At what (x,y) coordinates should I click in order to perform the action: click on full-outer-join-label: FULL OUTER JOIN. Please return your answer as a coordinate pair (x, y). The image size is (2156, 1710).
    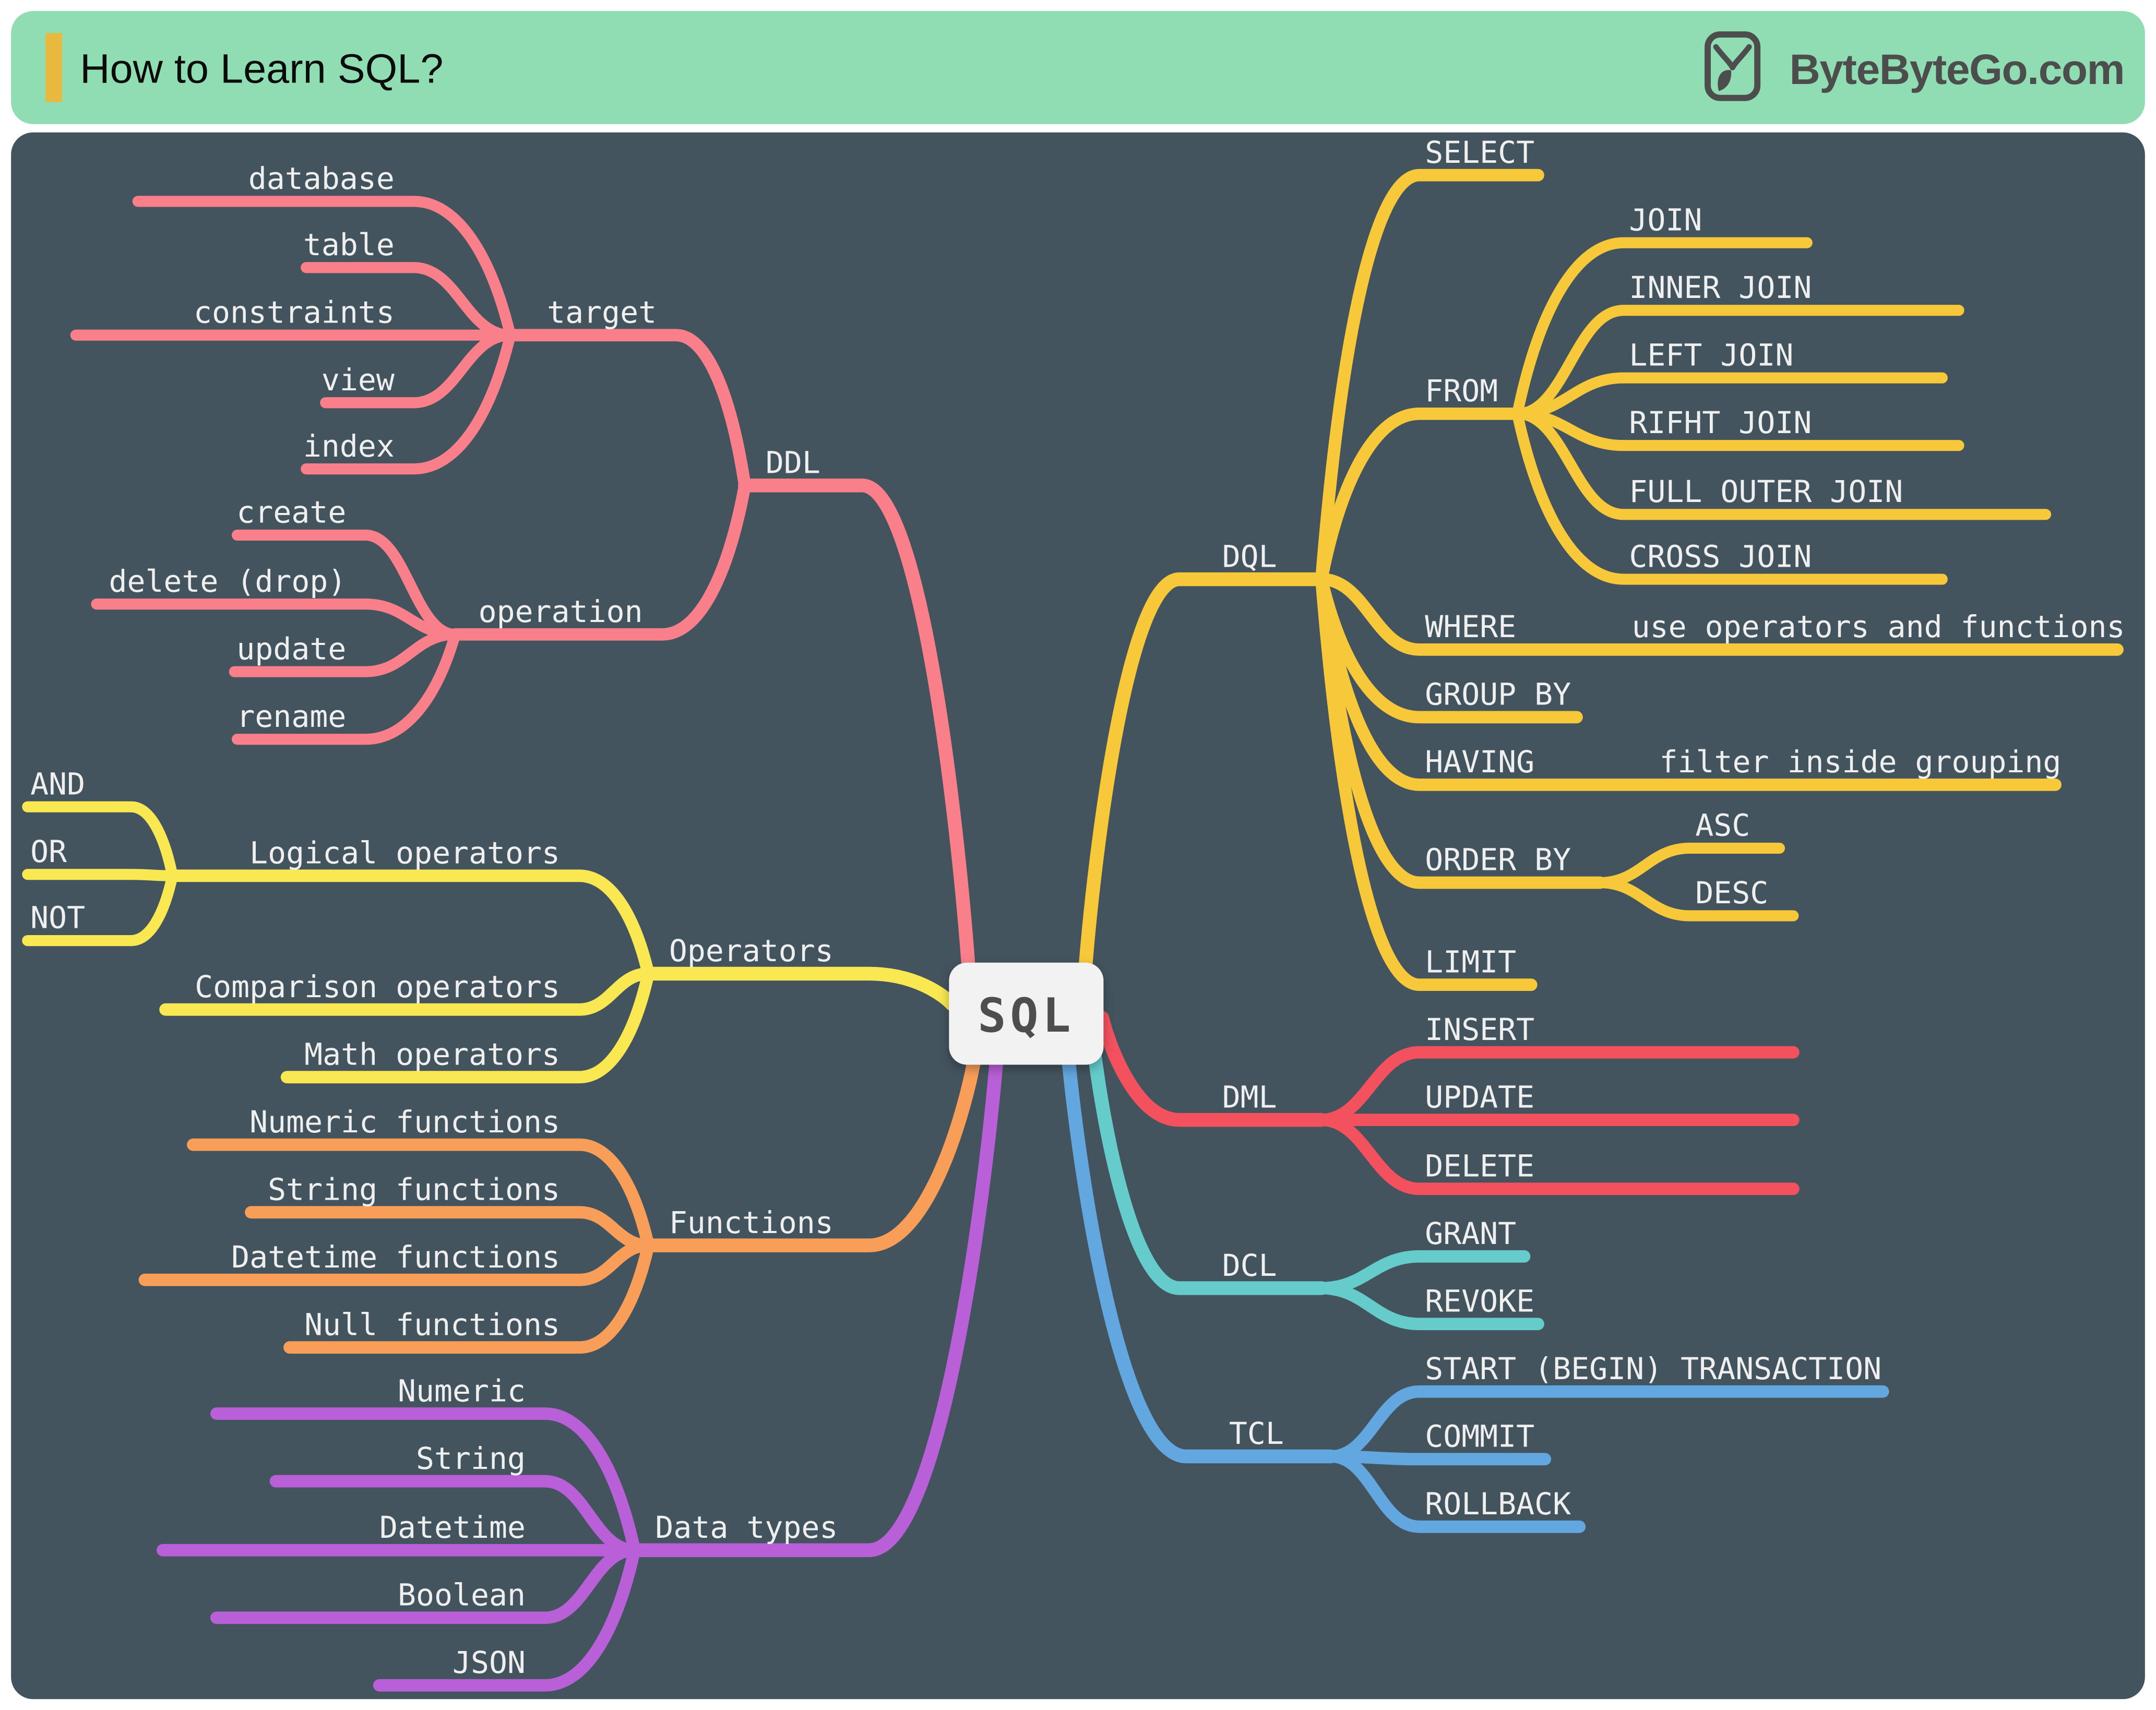
    Looking at the image, I should click on (1766, 491).